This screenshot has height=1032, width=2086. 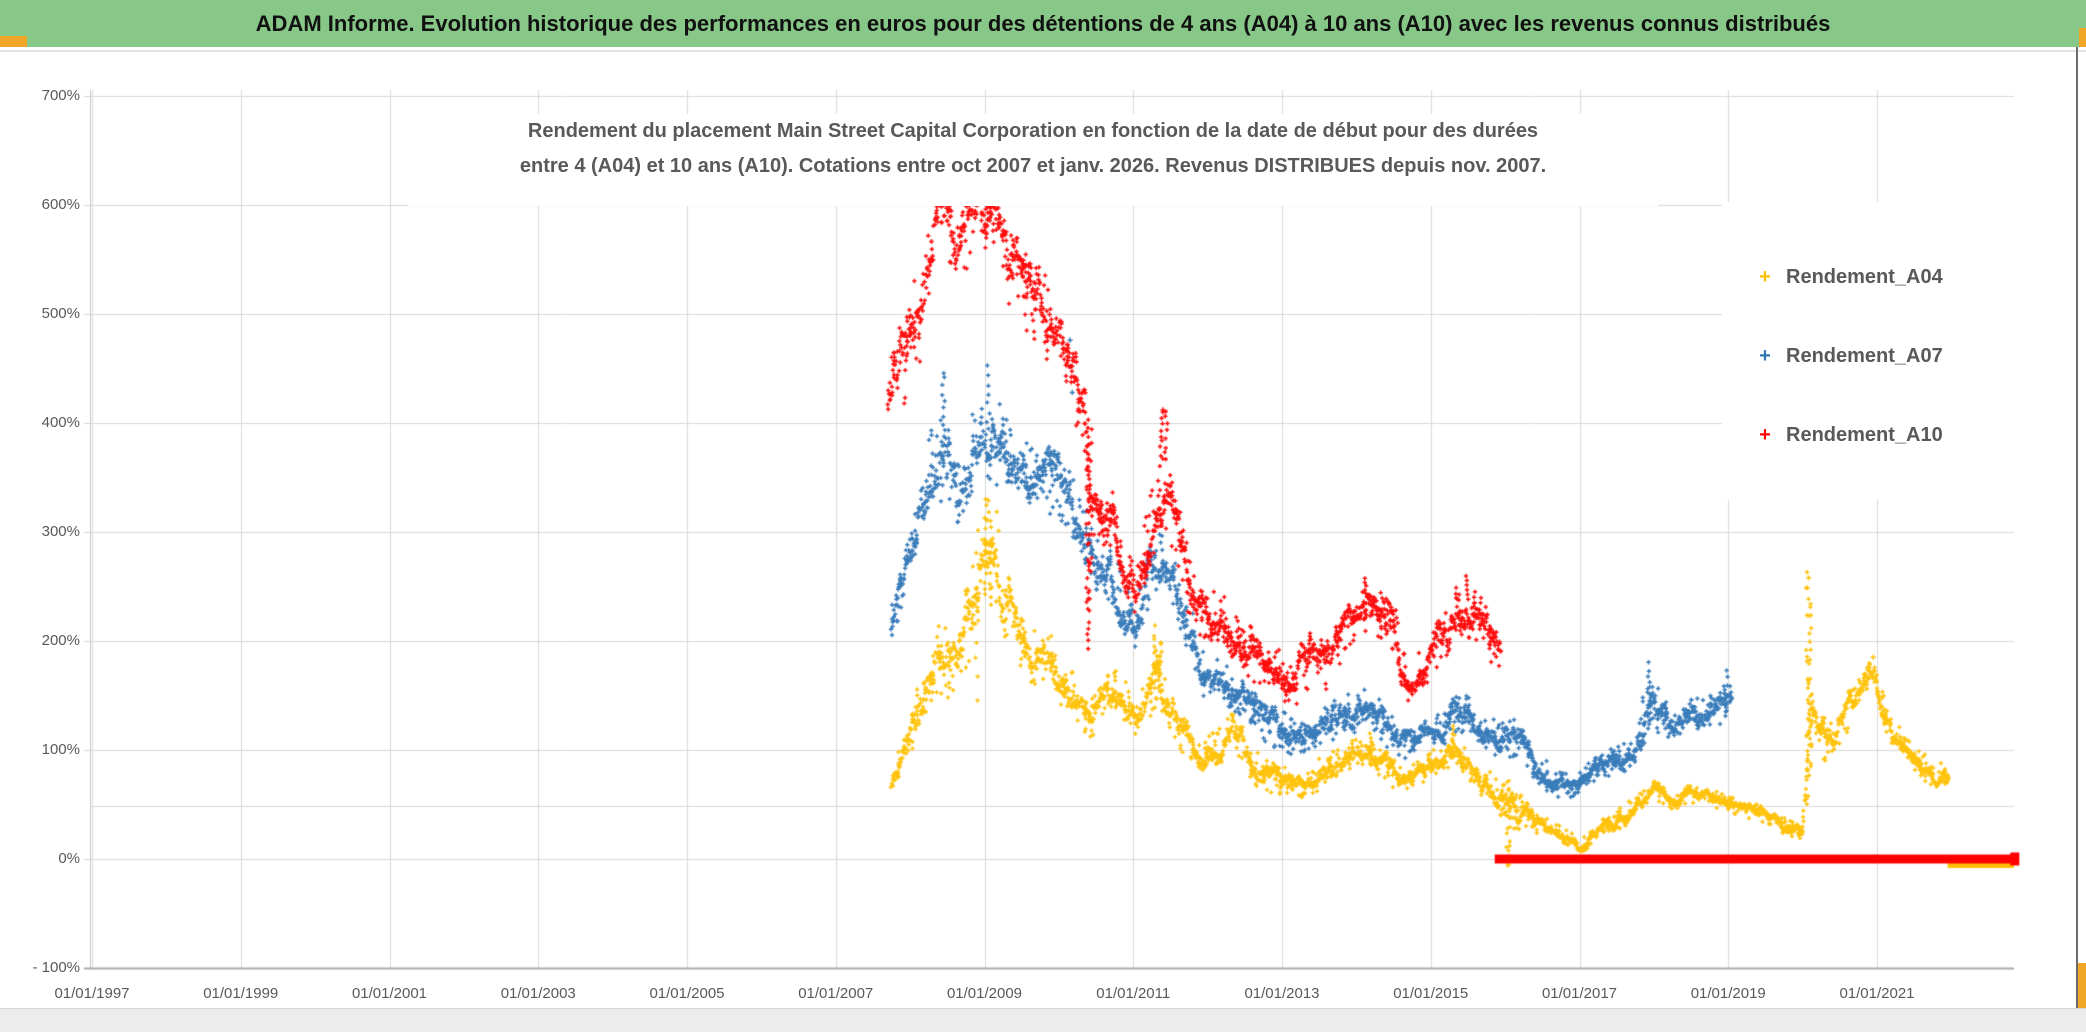 I want to click on banner-accent-left, so click(x=13, y=41).